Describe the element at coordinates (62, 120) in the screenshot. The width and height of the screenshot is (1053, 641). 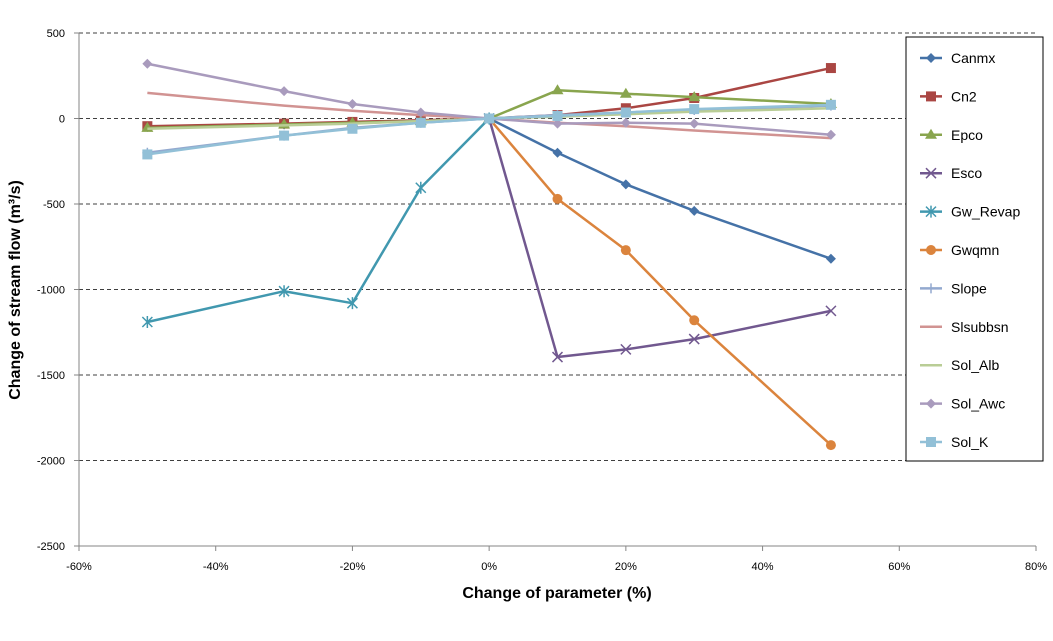
I see `y-tick-label: 0` at that location.